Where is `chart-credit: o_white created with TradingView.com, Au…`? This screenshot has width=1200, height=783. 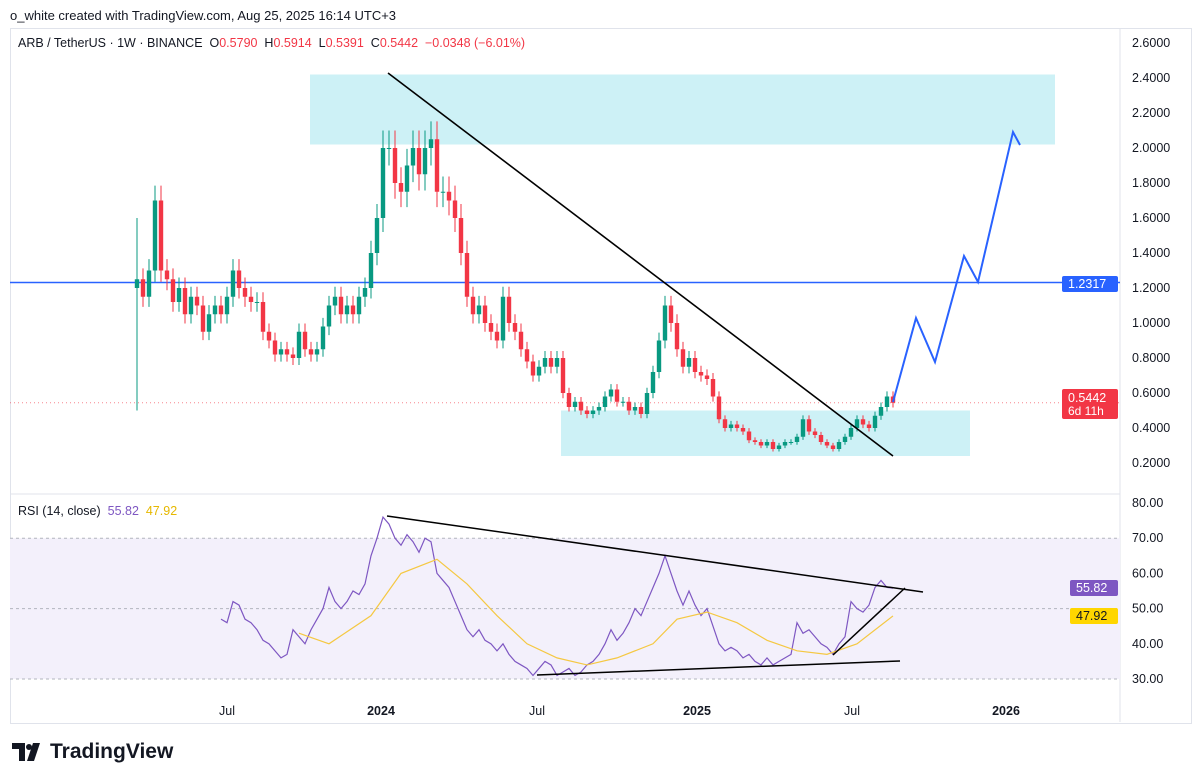
chart-credit: o_white created with TradingView.com, Au… is located at coordinates (203, 15).